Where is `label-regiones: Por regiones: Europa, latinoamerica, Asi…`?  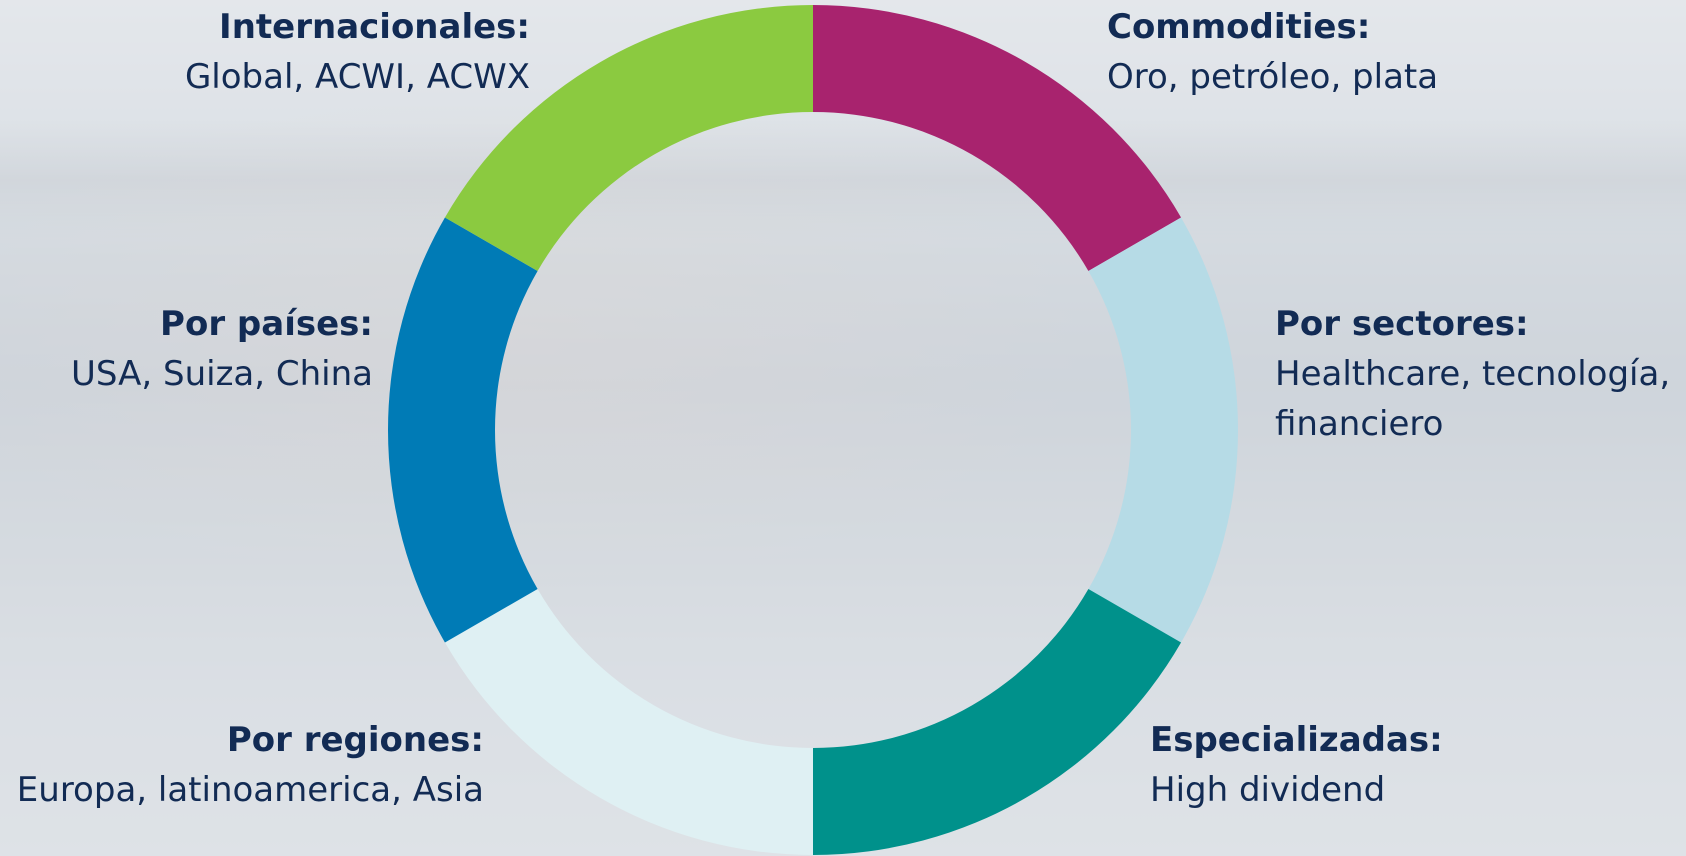
label-regiones: Por regiones: Europa, latinoamerica, Asi… is located at coordinates (250, 765).